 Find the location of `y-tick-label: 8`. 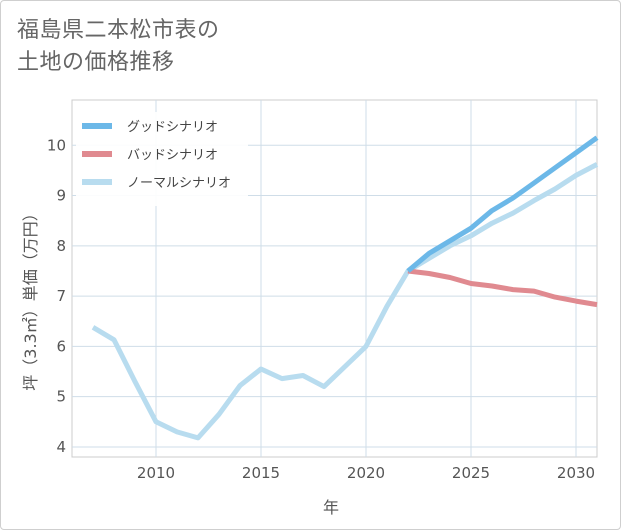

y-tick-label: 8 is located at coordinates (61, 246).